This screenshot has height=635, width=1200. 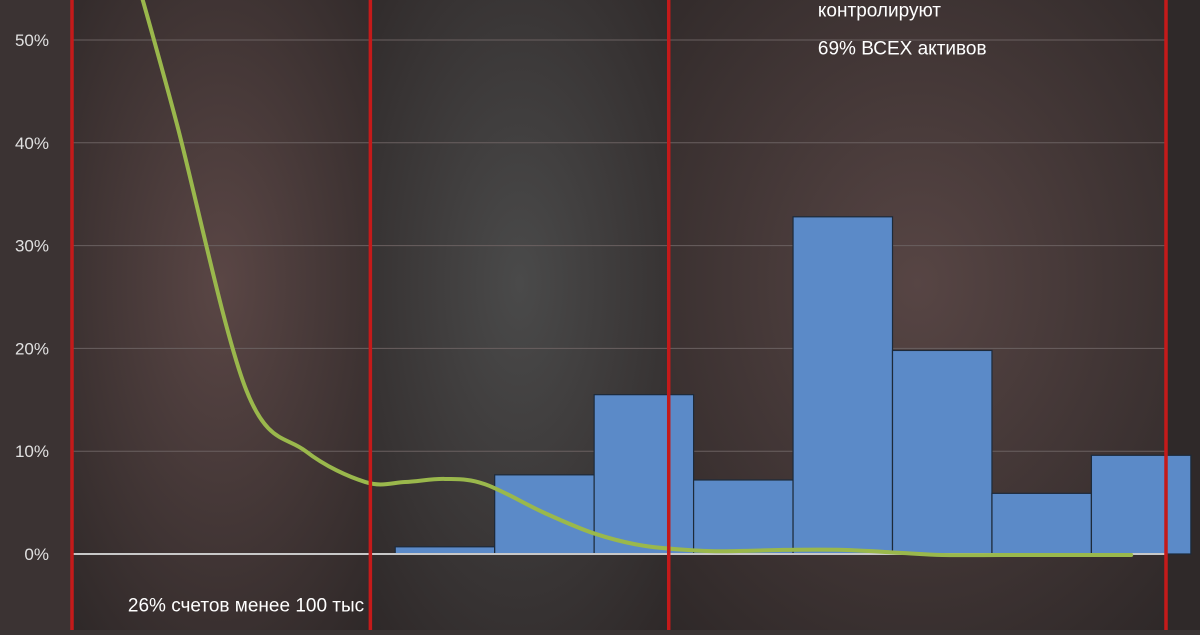 What do you see at coordinates (32, 143) in the screenshot?
I see `y-tick-label: 40%` at bounding box center [32, 143].